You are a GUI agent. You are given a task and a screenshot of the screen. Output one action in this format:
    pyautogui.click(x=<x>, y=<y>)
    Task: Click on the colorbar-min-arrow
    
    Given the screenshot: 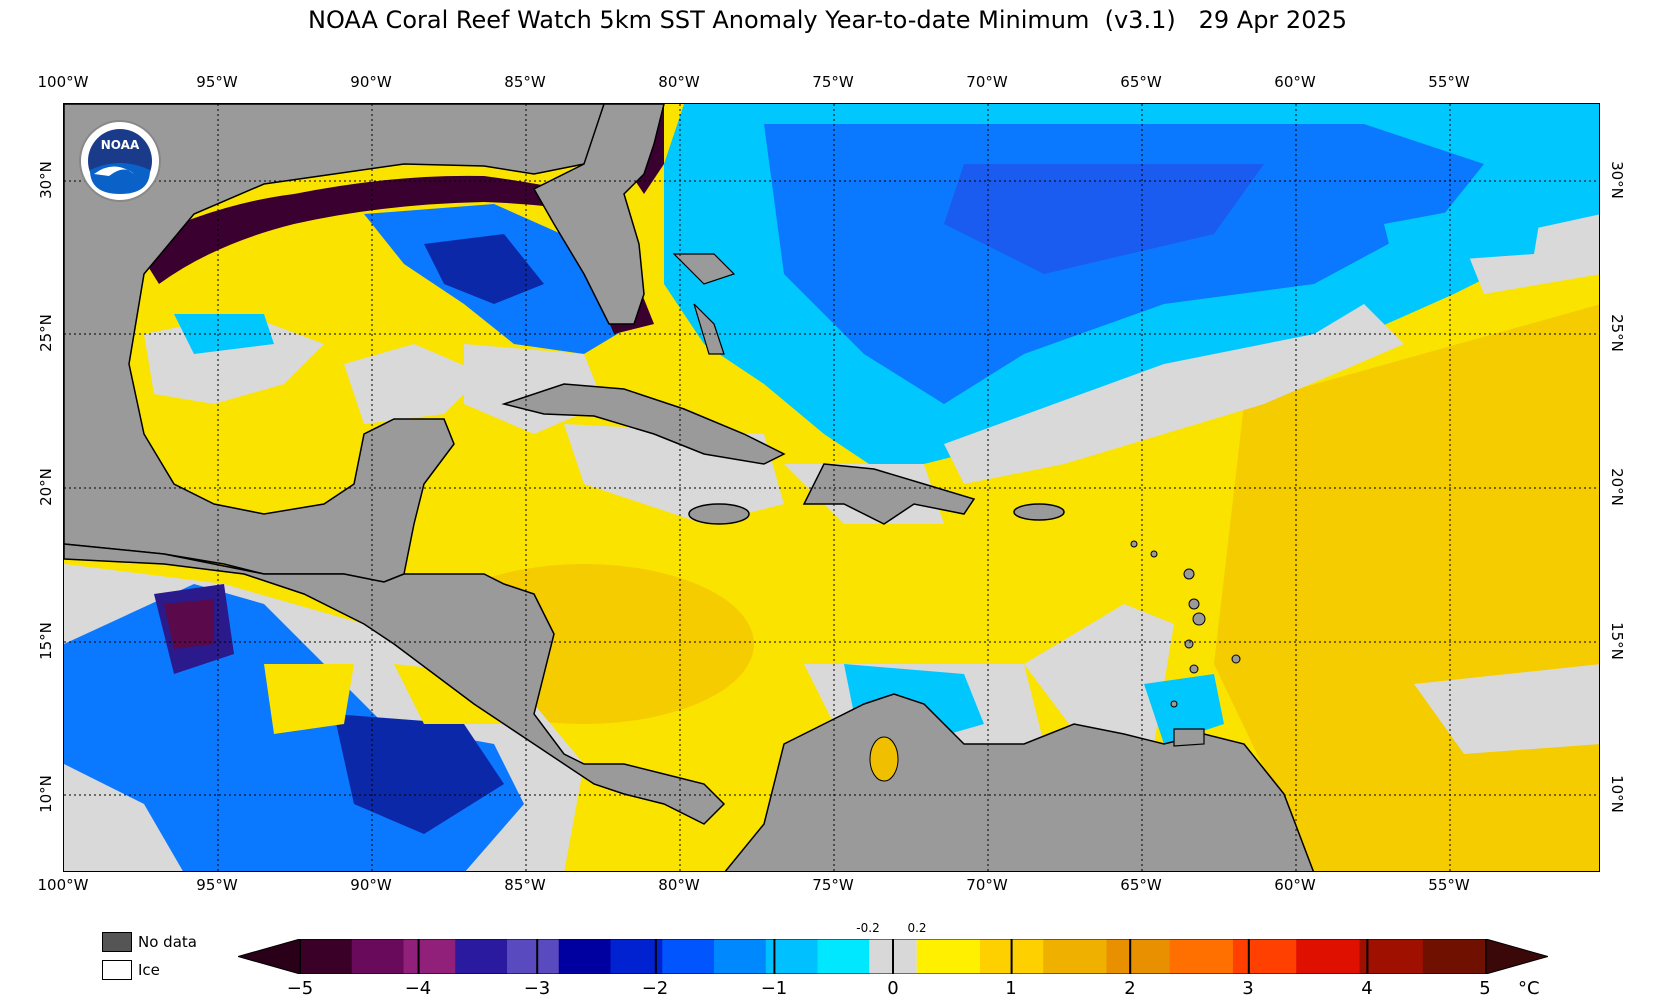 What is the action you would take?
    pyautogui.click(x=269, y=956)
    